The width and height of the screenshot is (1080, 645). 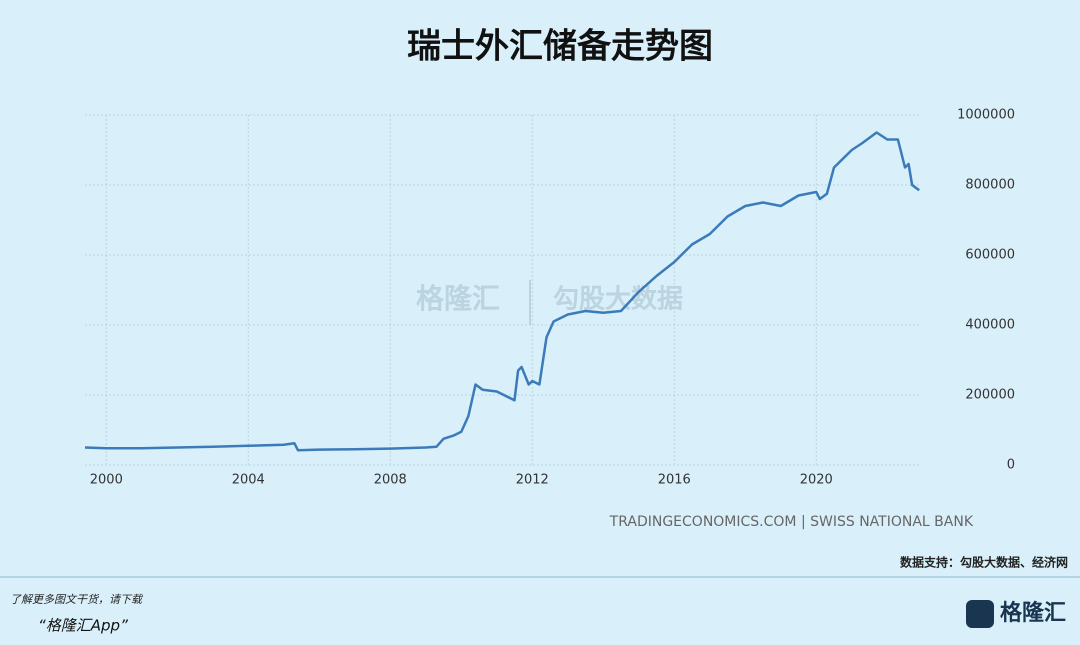 What do you see at coordinates (618, 300) in the screenshot?
I see `watermark: 勾股大数据` at bounding box center [618, 300].